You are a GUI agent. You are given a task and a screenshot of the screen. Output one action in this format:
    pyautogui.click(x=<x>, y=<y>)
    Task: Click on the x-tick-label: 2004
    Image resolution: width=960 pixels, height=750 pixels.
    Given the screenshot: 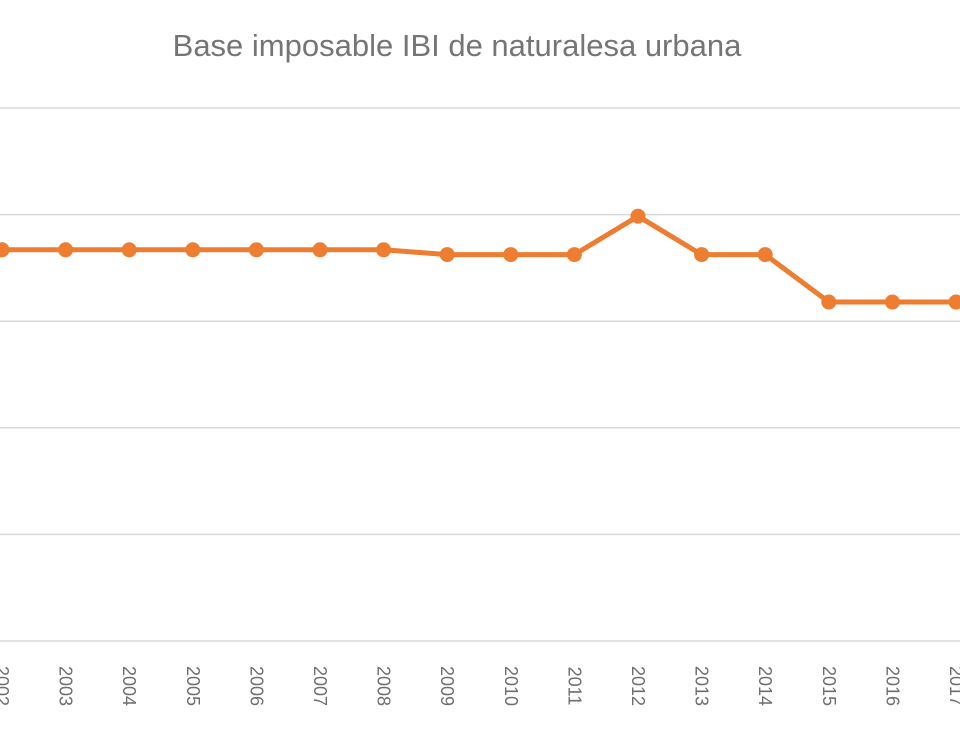 What is the action you would take?
    pyautogui.click(x=129, y=686)
    